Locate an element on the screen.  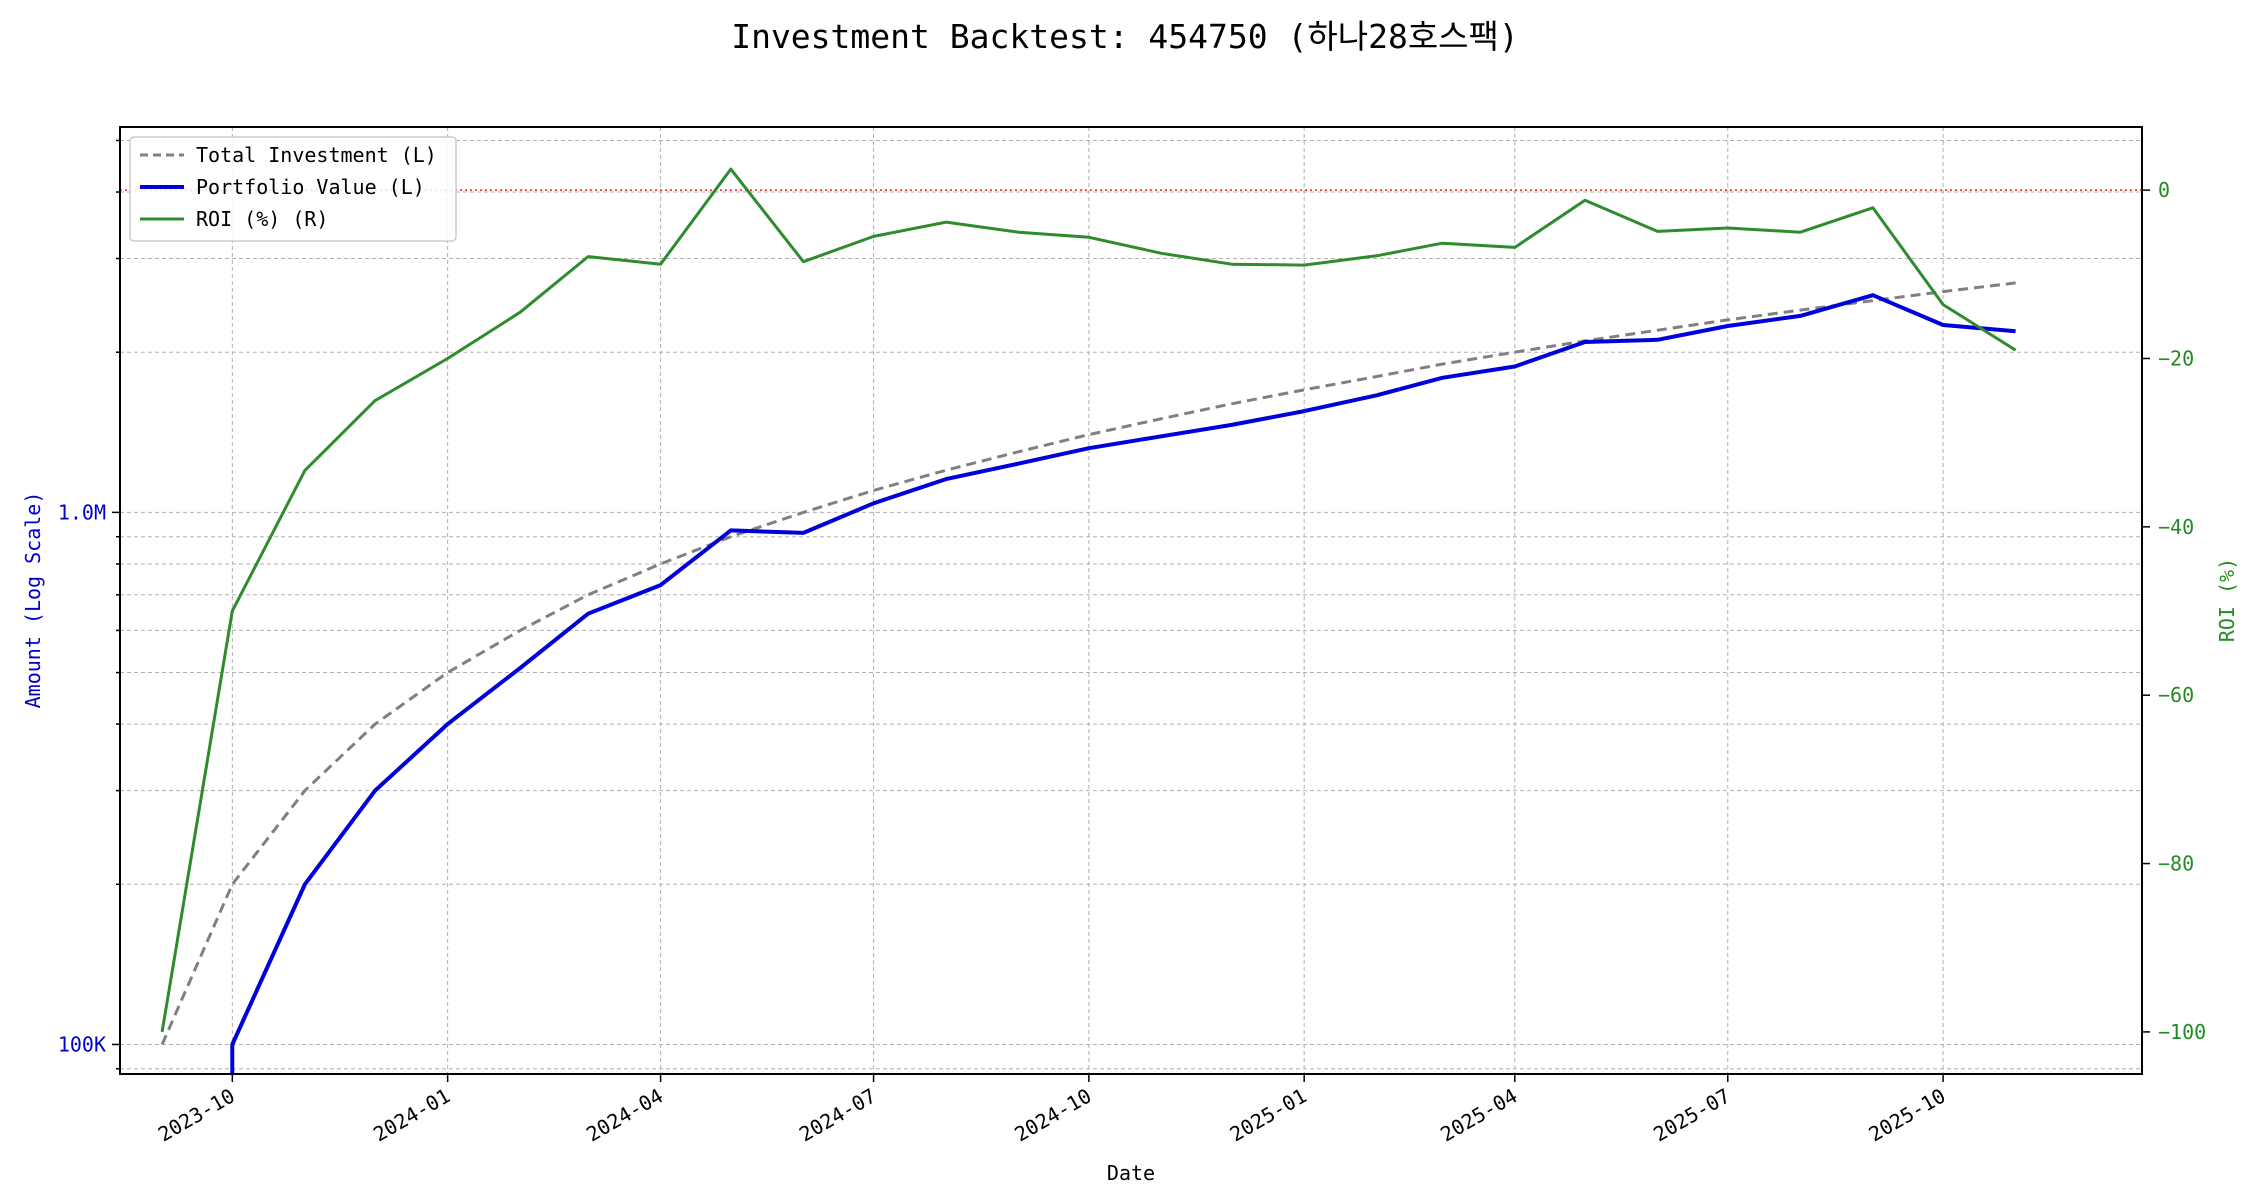
left-axis-label: Amount (Log Scale) is located at coordinates (33, 600).